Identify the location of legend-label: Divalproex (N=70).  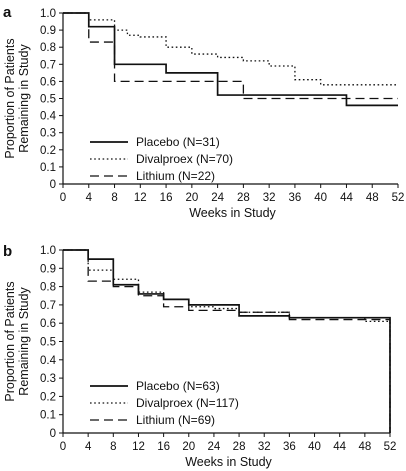
(184, 159).